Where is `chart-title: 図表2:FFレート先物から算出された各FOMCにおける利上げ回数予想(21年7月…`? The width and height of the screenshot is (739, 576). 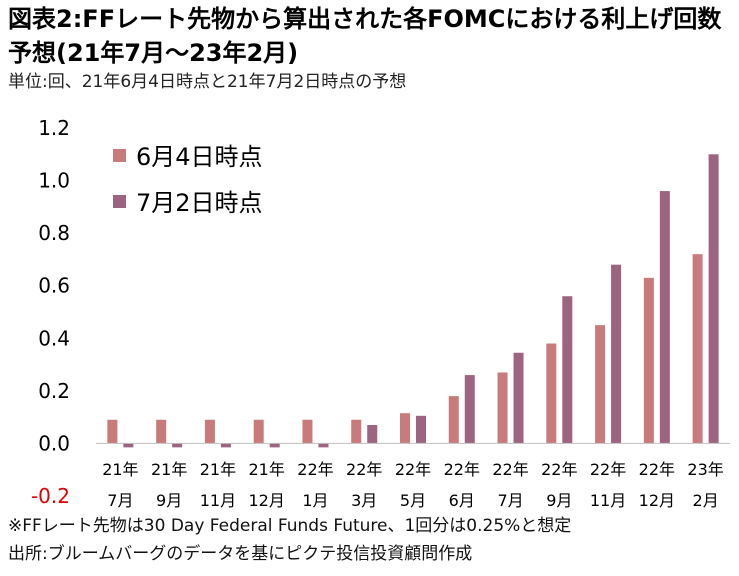 chart-title: 図表2:FFレート先物から算出された各FOMCにおける利上げ回数予想(21年7月… is located at coordinates (365, 36).